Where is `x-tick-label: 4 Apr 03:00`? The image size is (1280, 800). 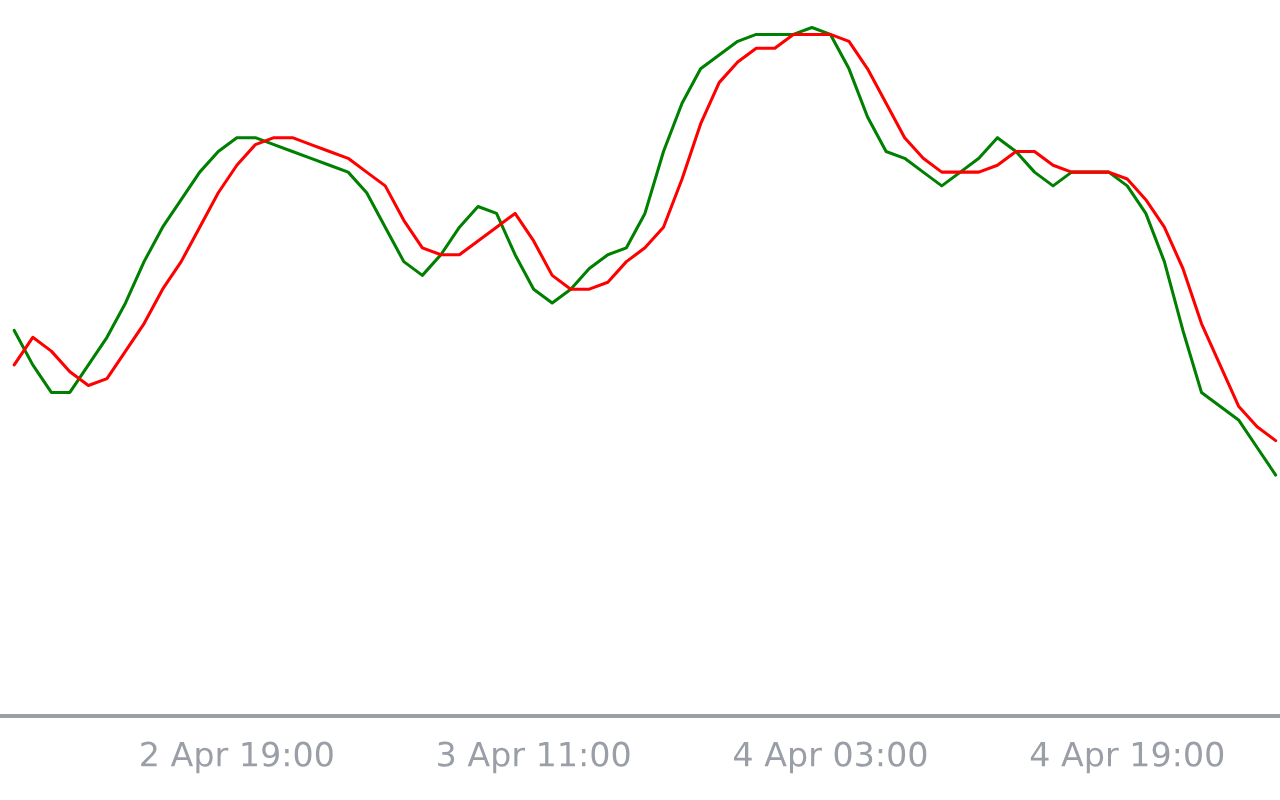 x-tick-label: 4 Apr 03:00 is located at coordinates (830, 757).